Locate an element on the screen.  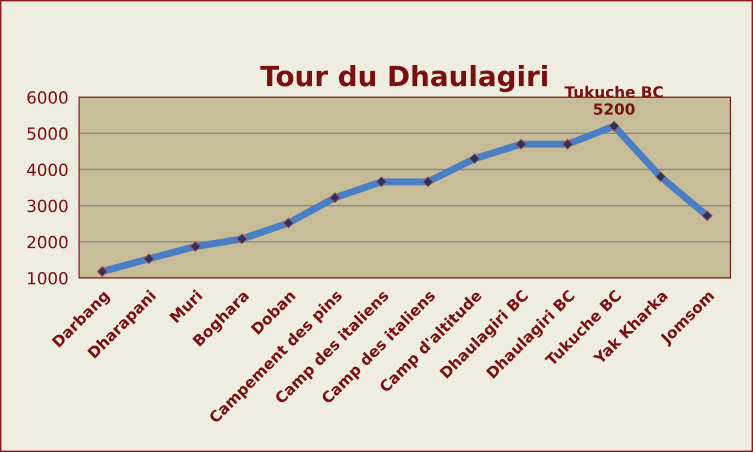
y-tick-label: 3000 is located at coordinates (48, 206).